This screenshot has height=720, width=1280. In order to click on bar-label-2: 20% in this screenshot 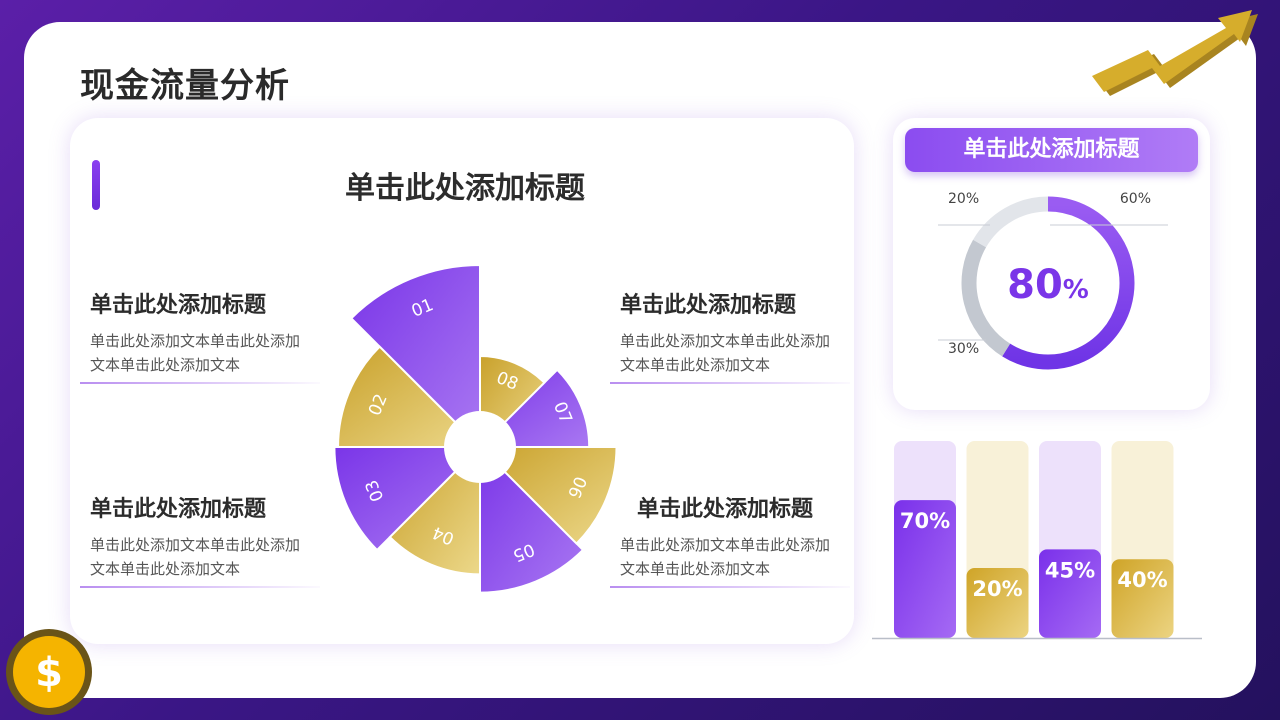, I will do `click(997, 589)`.